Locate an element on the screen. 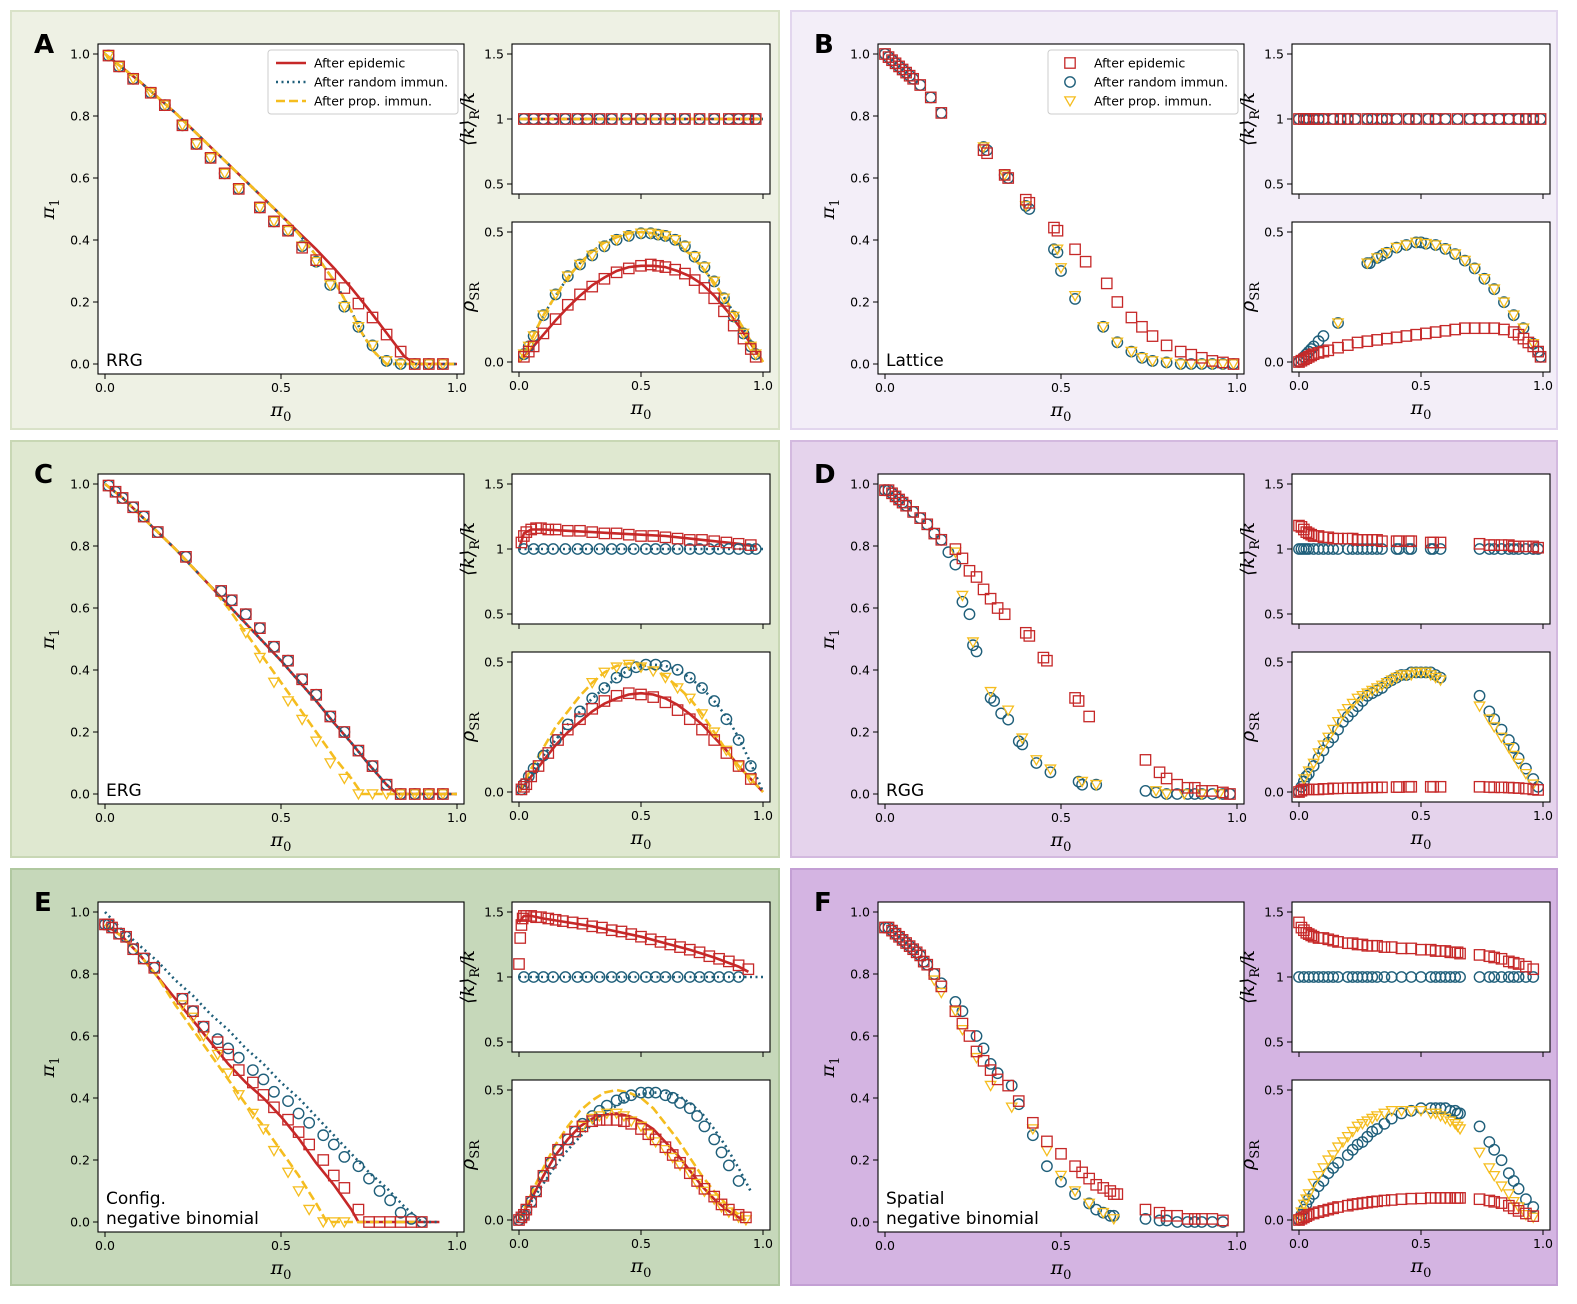  main-xlabel: π0 is located at coordinates (1061, 1270).